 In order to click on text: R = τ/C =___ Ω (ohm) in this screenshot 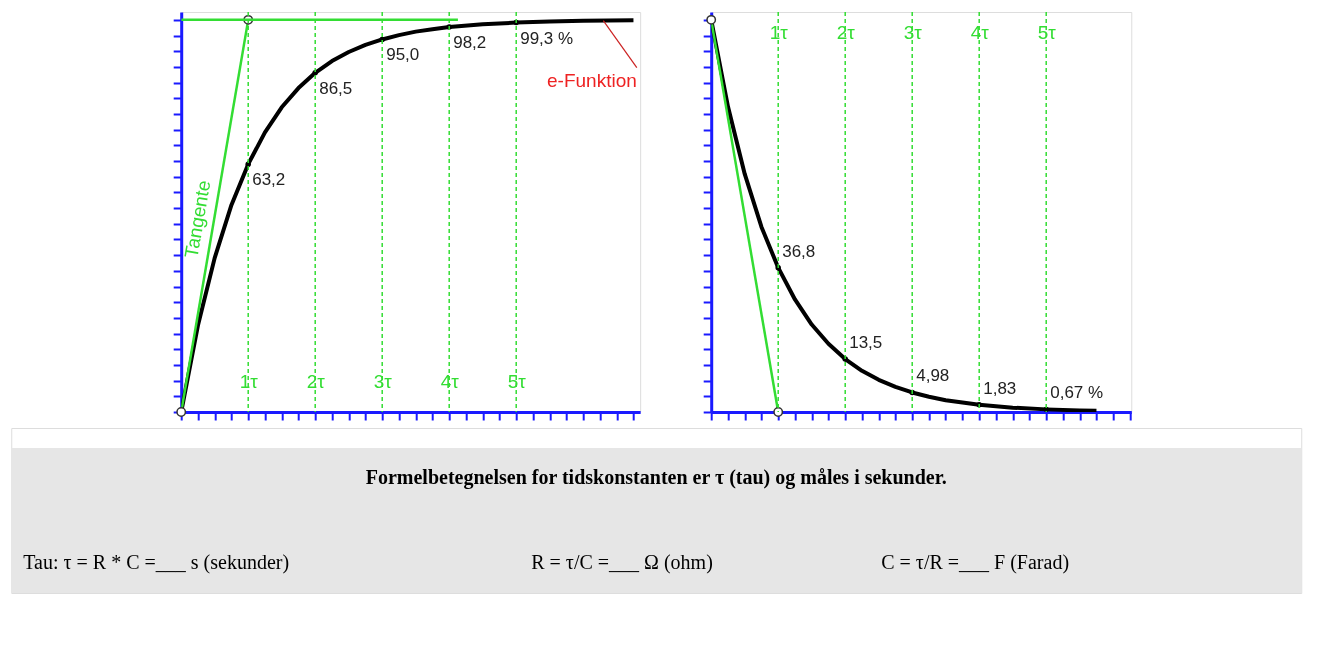, I will do `click(622, 562)`.